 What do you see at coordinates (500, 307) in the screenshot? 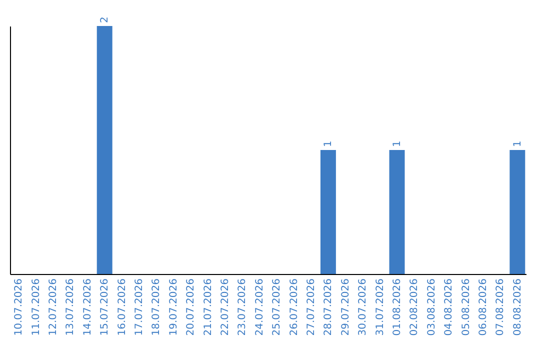
I see `x-tick-label: 07.08.2026` at bounding box center [500, 307].